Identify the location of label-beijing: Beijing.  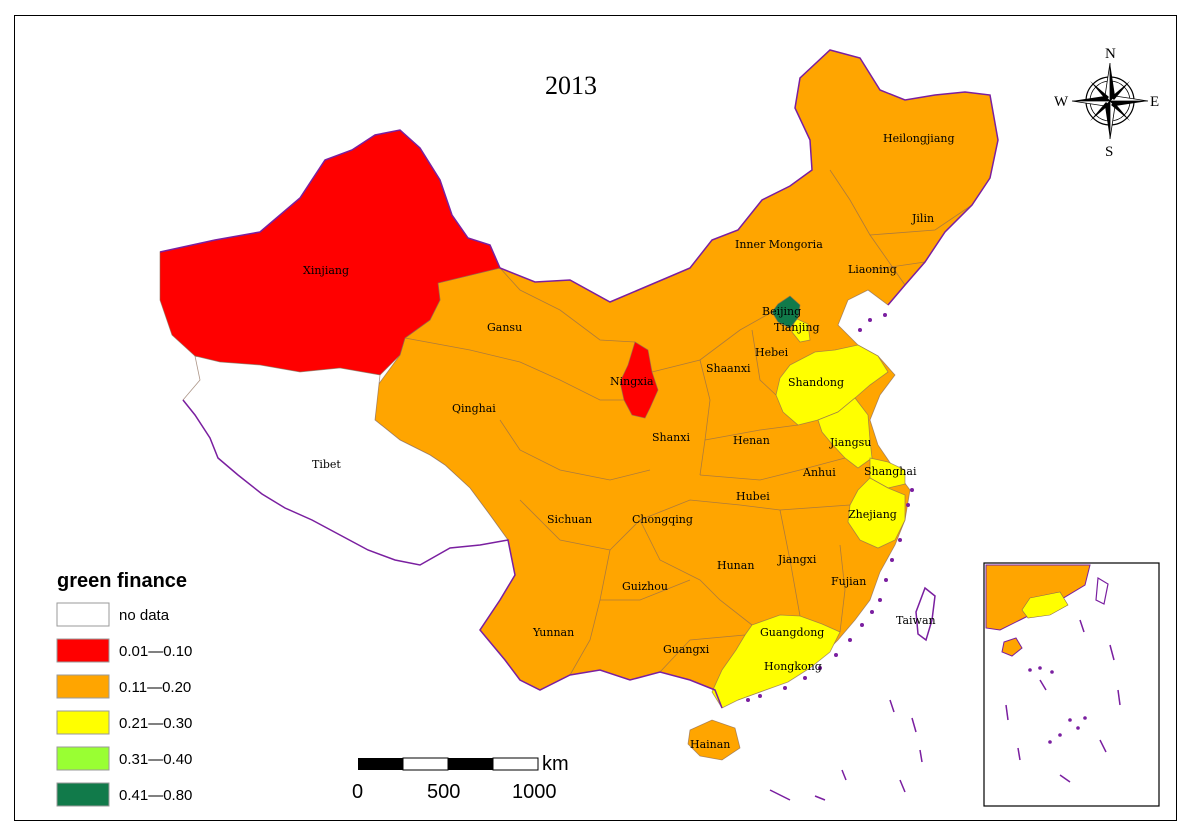
(781, 311).